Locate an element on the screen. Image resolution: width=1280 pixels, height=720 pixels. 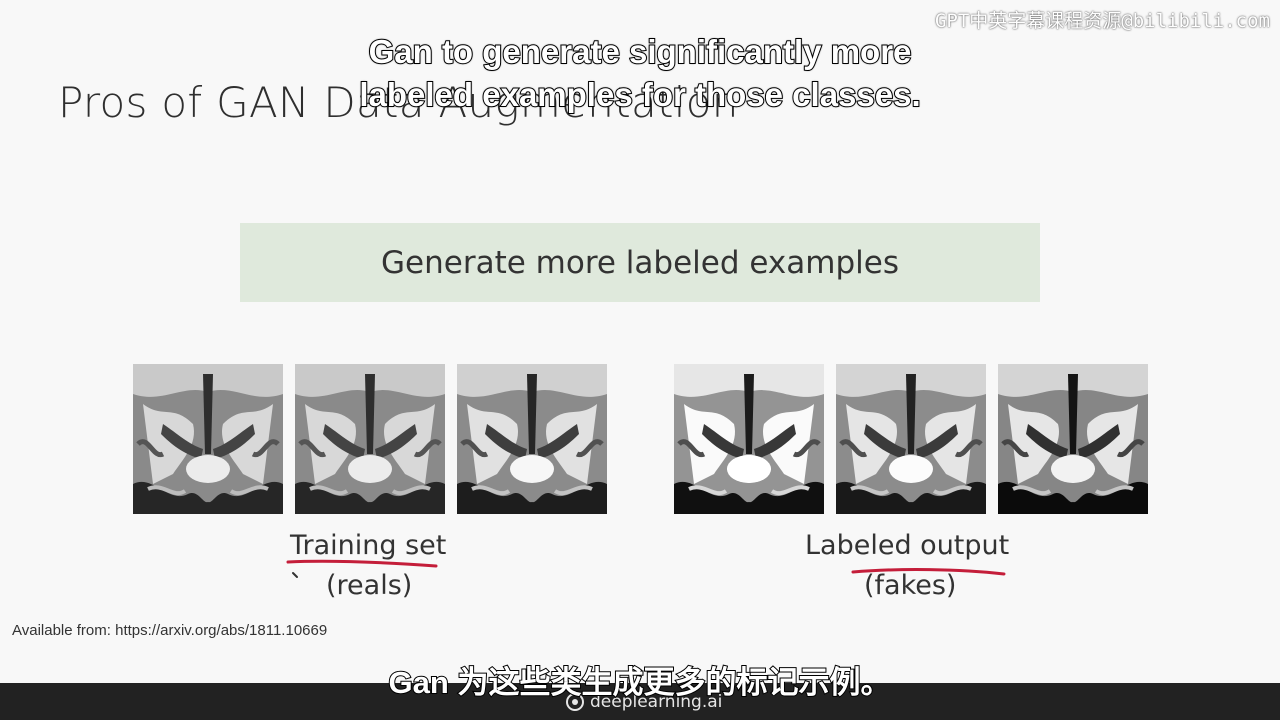
subtitle-english-line-1: Gan to generate significantly more is located at coordinates (640, 51).